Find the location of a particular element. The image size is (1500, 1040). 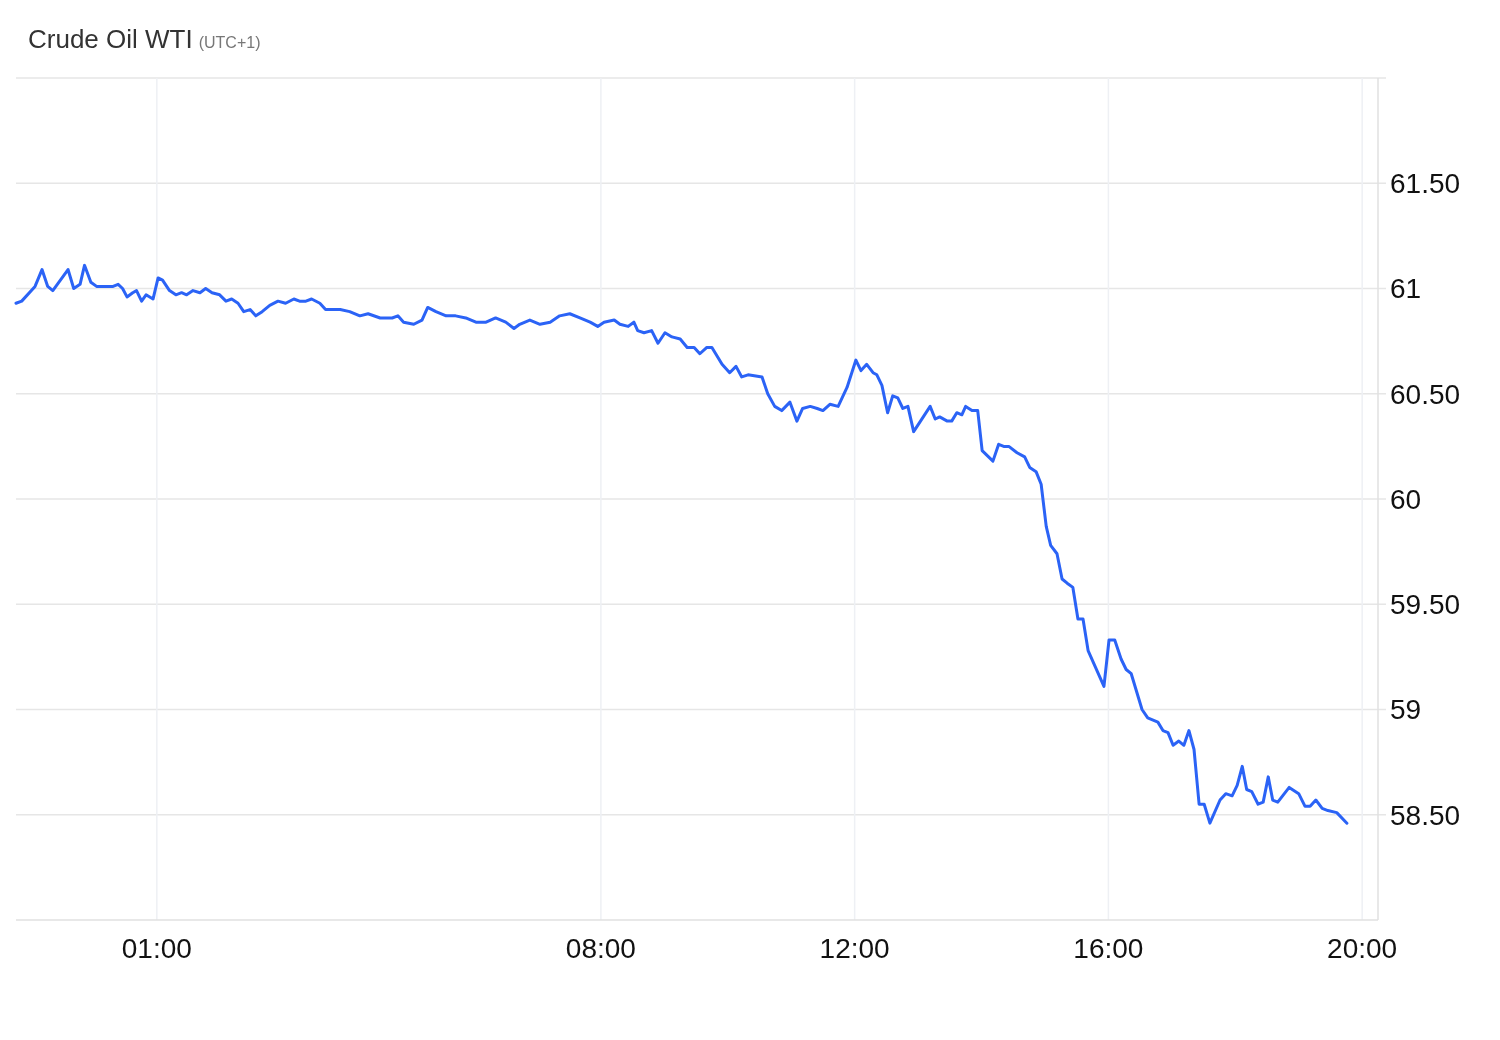

y-tick-label: 60 is located at coordinates (1406, 499).